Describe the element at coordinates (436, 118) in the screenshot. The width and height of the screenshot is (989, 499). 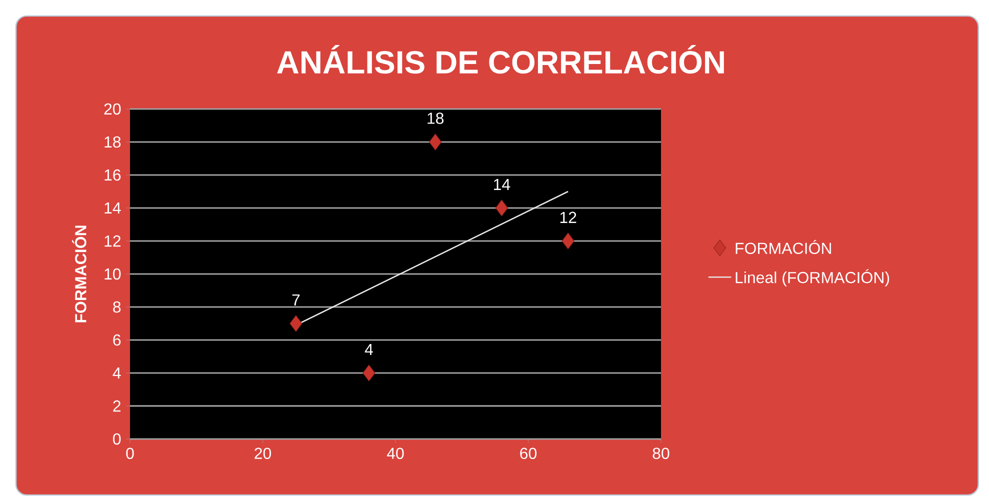
I see `data-label: 18` at that location.